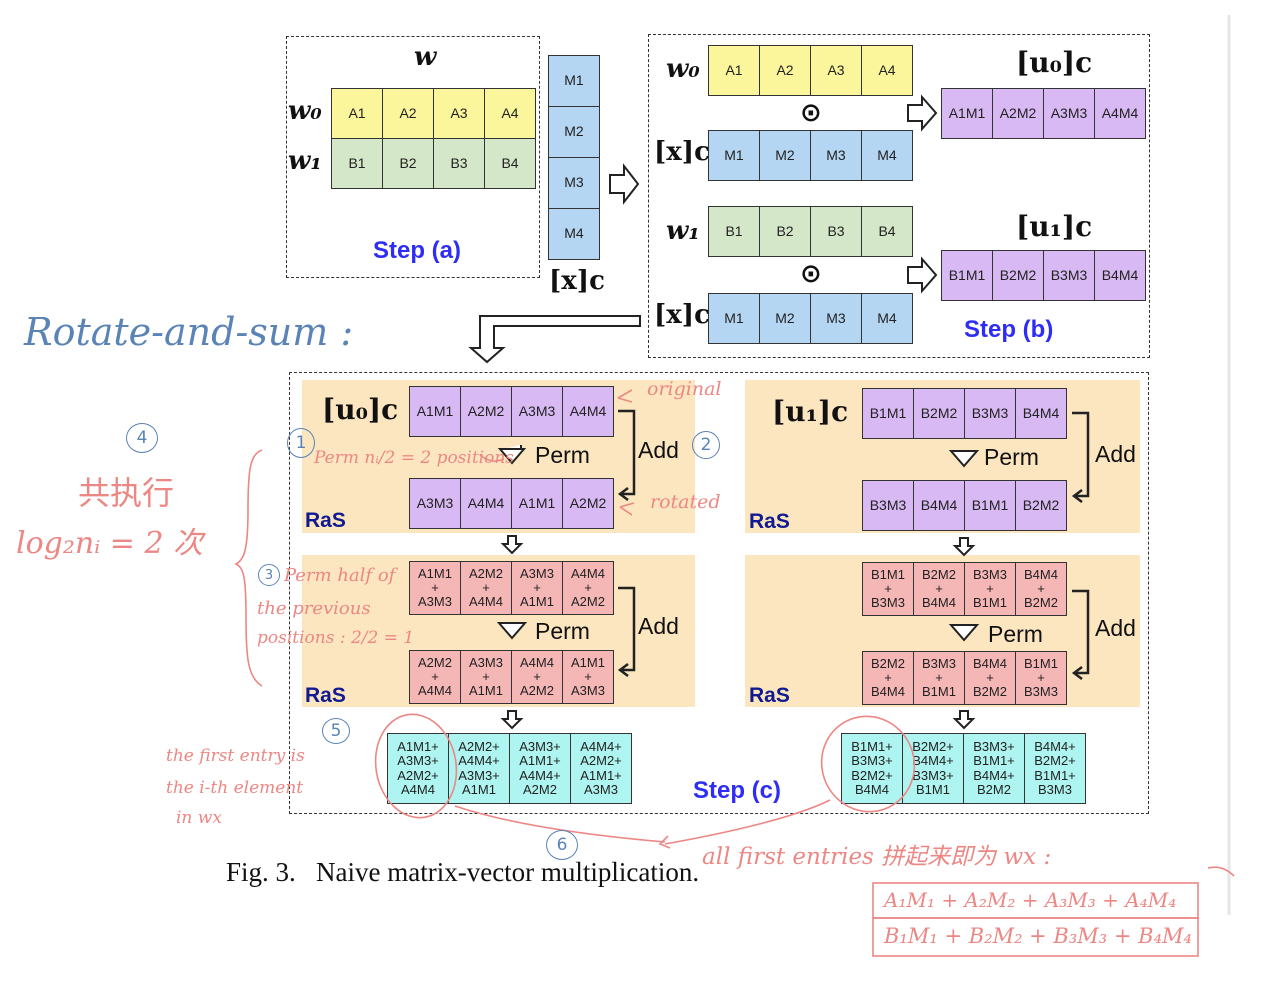 Image resolution: width=1275 pixels, height=1000 pixels. Describe the element at coordinates (1115, 454) in the screenshot. I see `add-label: Add` at that location.